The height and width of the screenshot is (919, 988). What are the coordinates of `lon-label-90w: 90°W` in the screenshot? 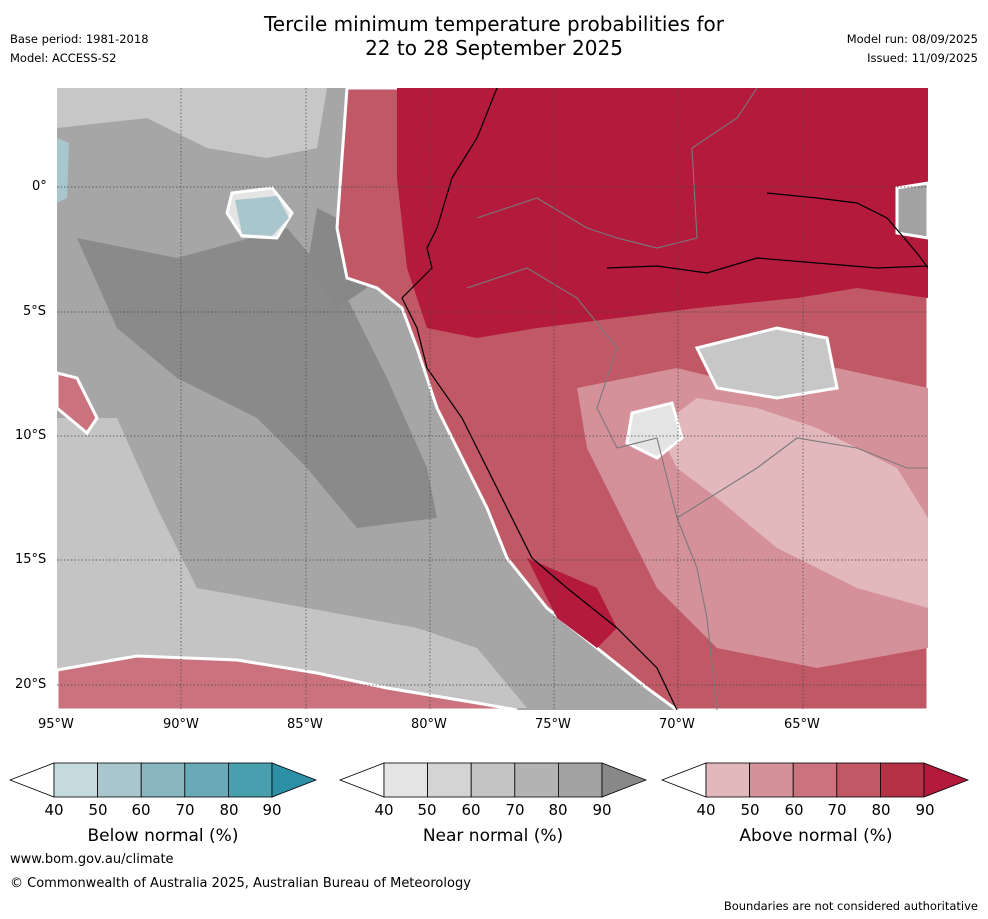 It's located at (181, 724).